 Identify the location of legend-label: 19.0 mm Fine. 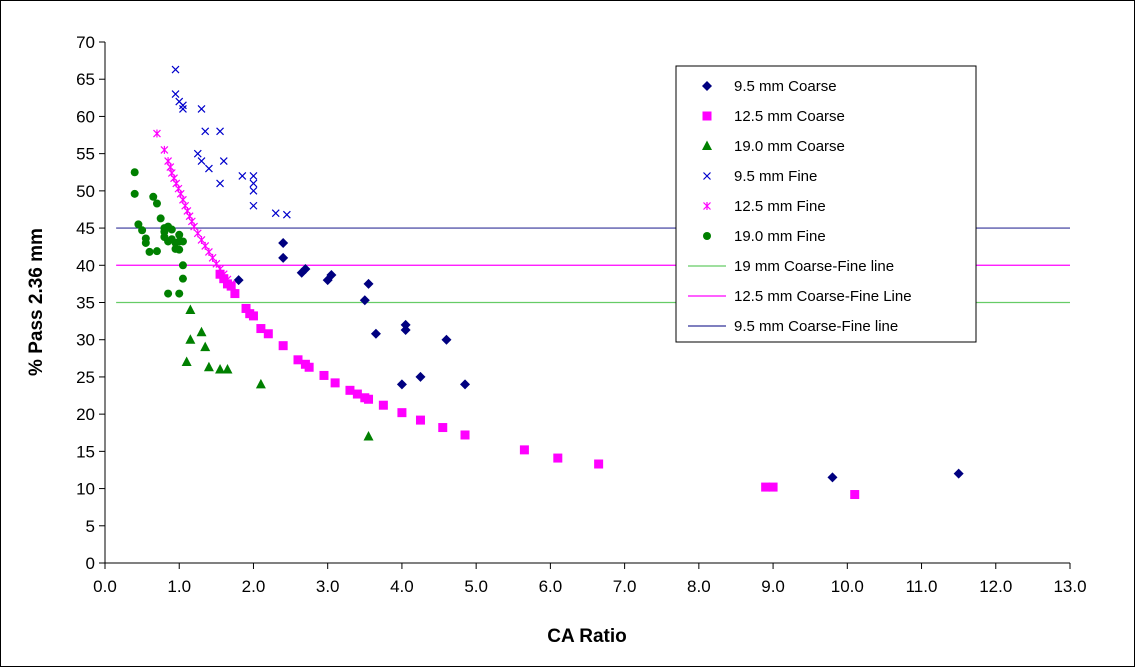
(780, 236).